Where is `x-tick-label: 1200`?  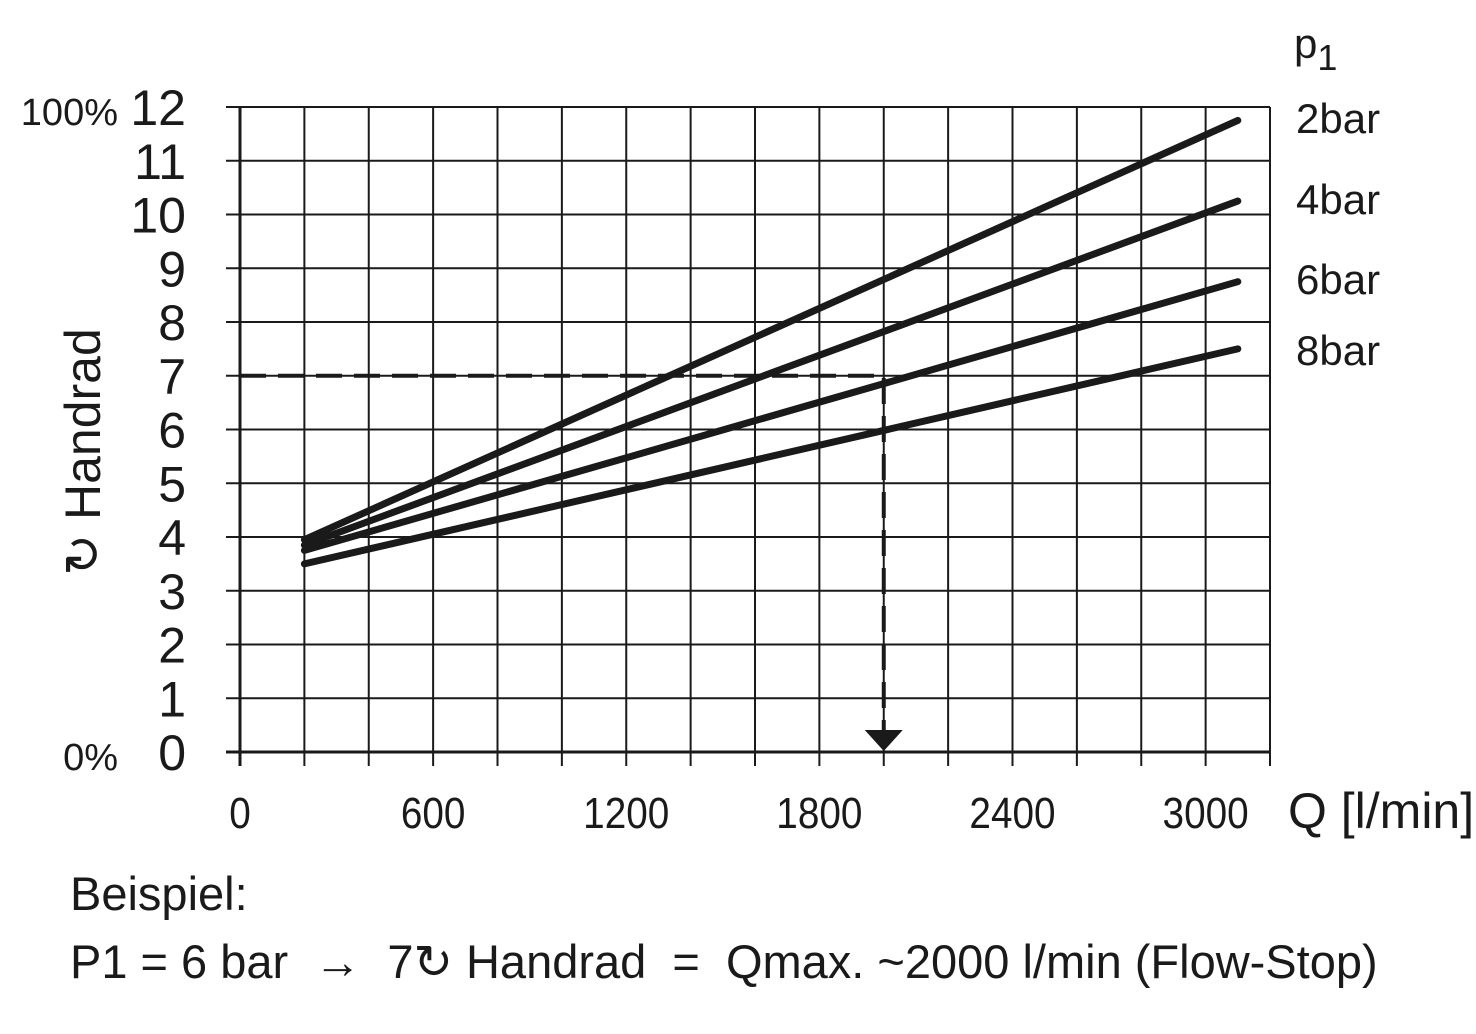 x-tick-label: 1200 is located at coordinates (626, 813).